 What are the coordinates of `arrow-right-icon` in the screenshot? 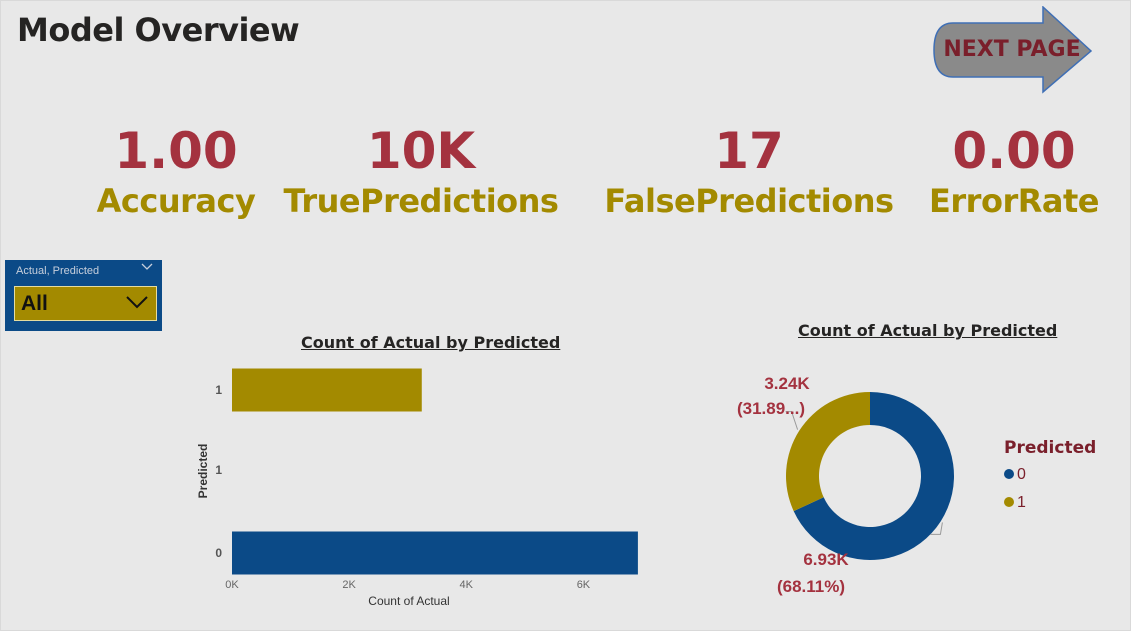 It's located at (1013, 50).